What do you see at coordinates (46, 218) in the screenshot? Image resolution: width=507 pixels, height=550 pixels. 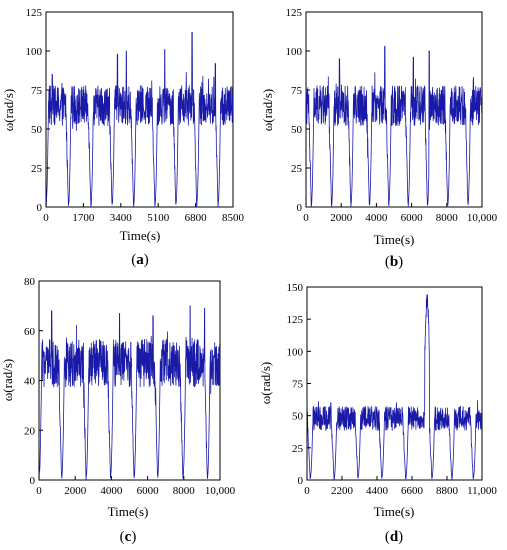 I see `panel-a-xtick-label: 0` at bounding box center [46, 218].